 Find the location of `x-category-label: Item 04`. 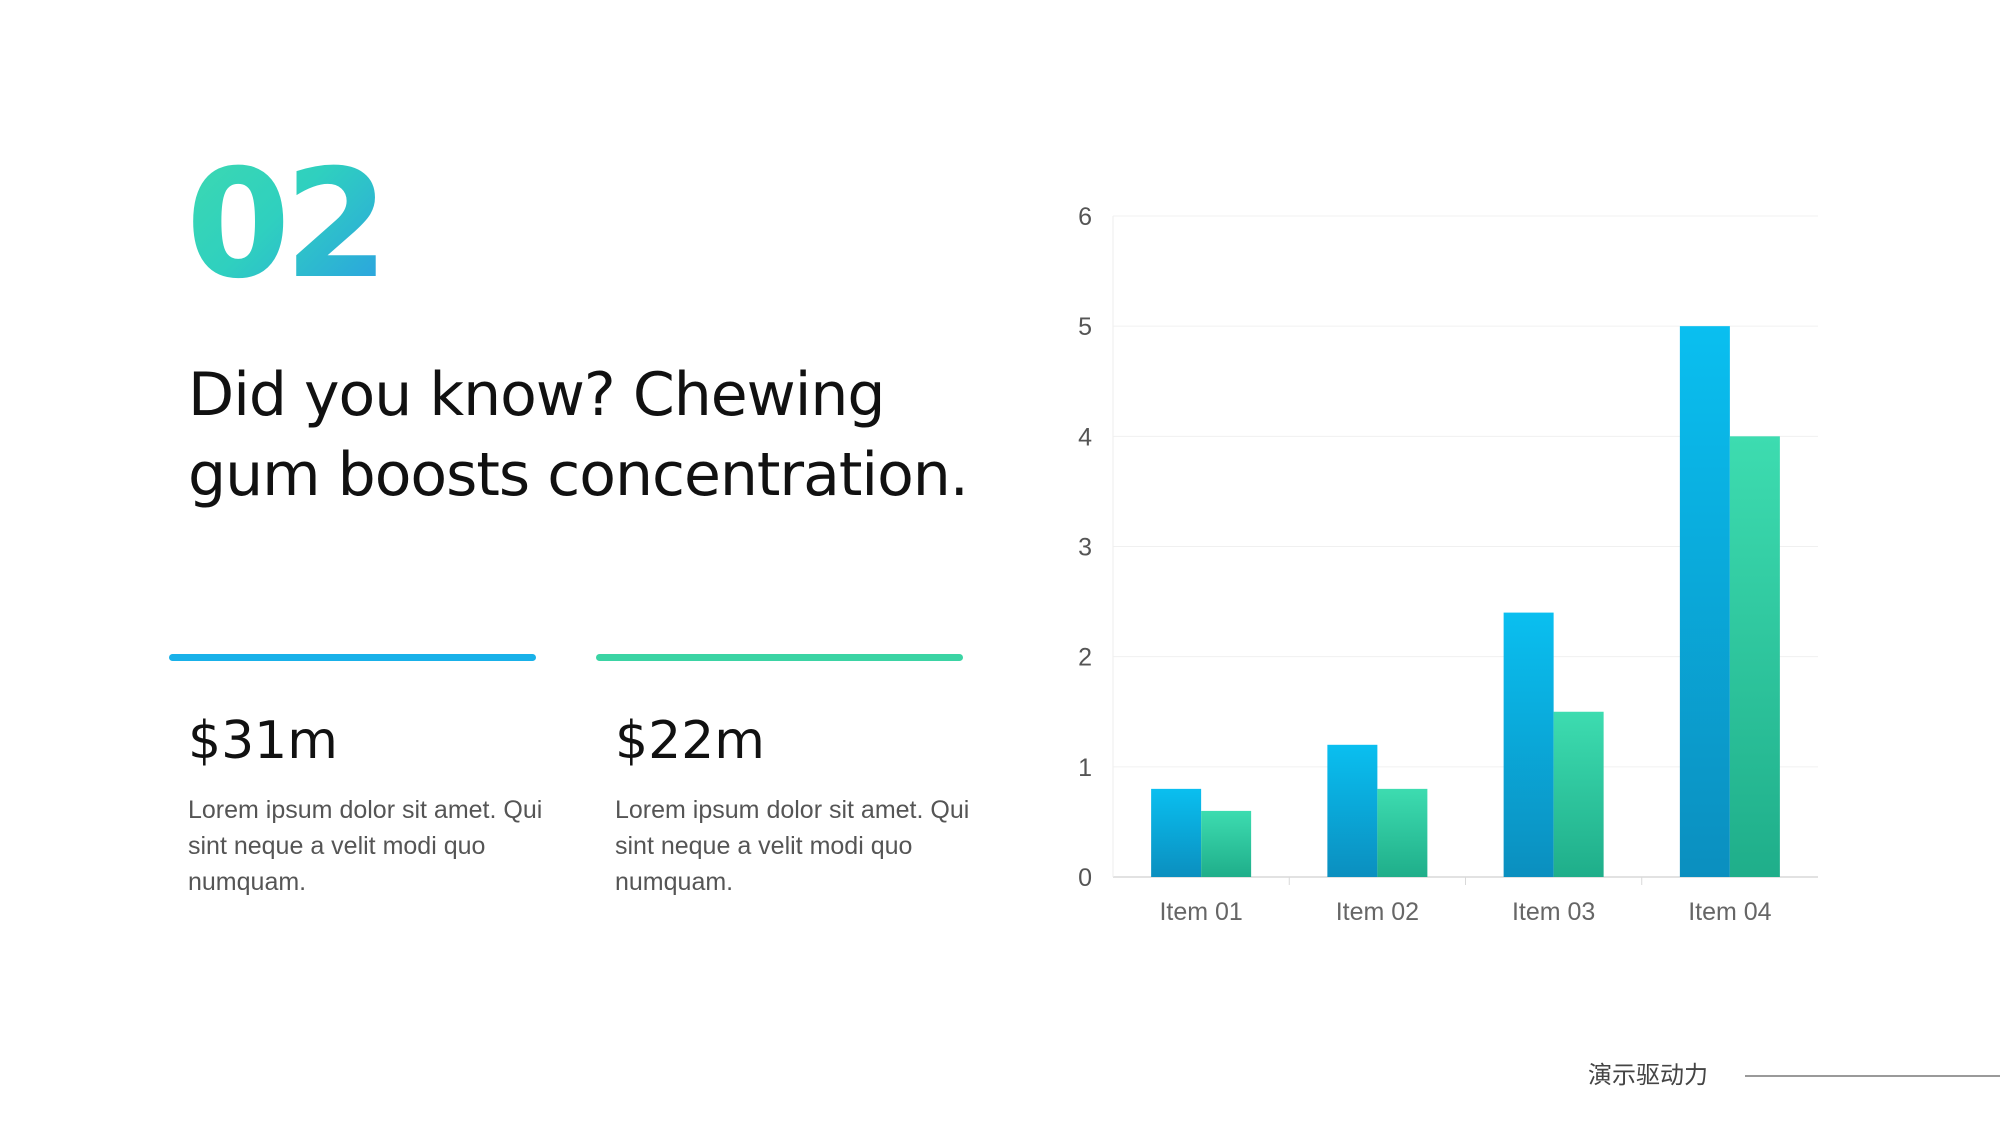

x-category-label: Item 04 is located at coordinates (1729, 912).